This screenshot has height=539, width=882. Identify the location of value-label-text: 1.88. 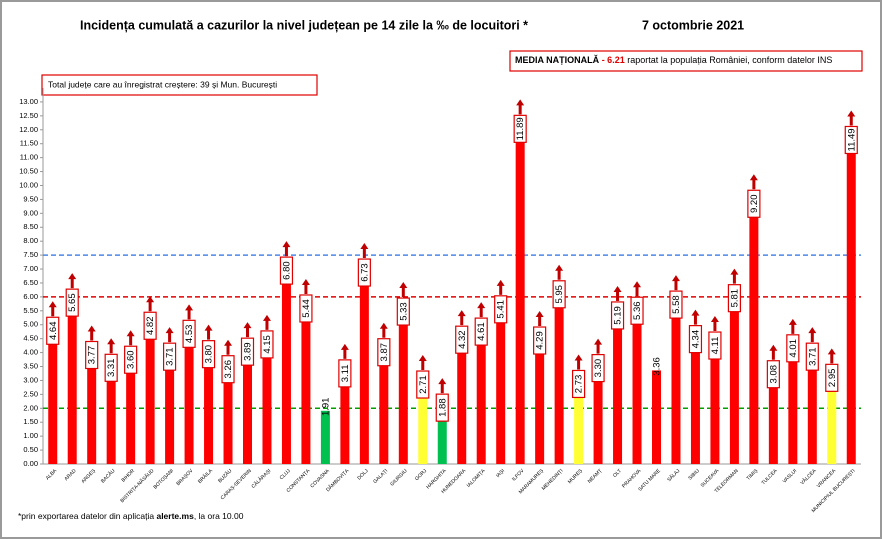
(442, 407).